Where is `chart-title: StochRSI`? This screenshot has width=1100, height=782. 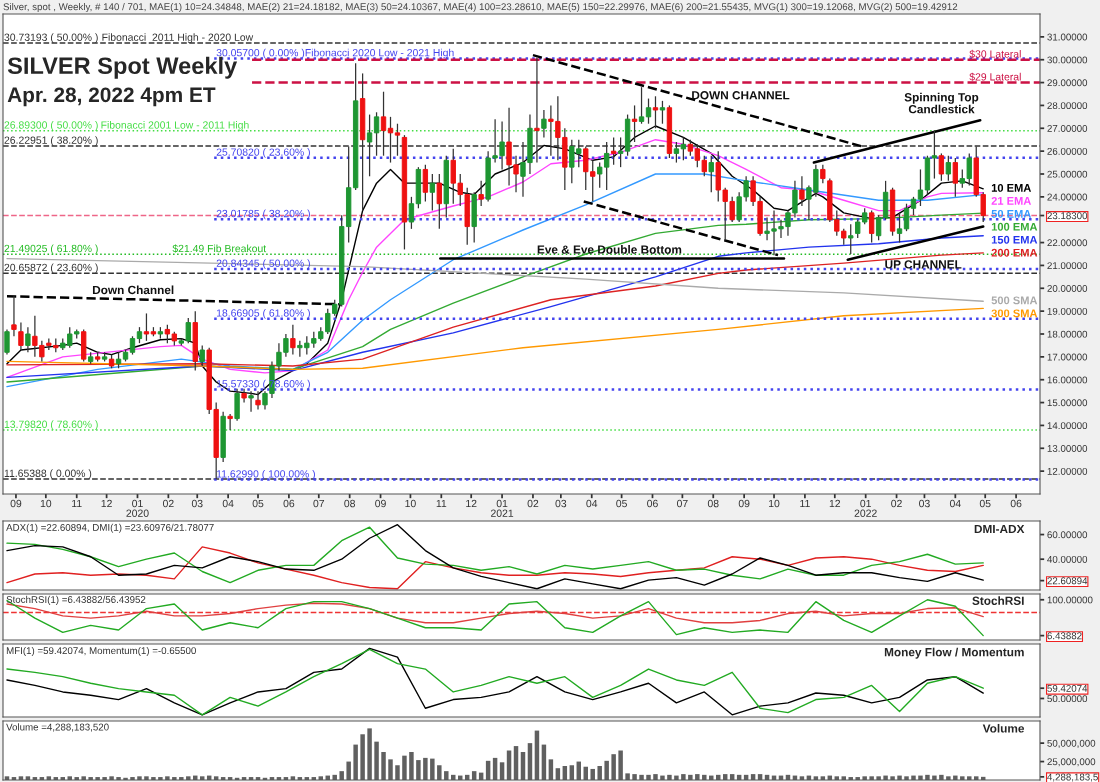 chart-title: StochRSI is located at coordinates (998, 600).